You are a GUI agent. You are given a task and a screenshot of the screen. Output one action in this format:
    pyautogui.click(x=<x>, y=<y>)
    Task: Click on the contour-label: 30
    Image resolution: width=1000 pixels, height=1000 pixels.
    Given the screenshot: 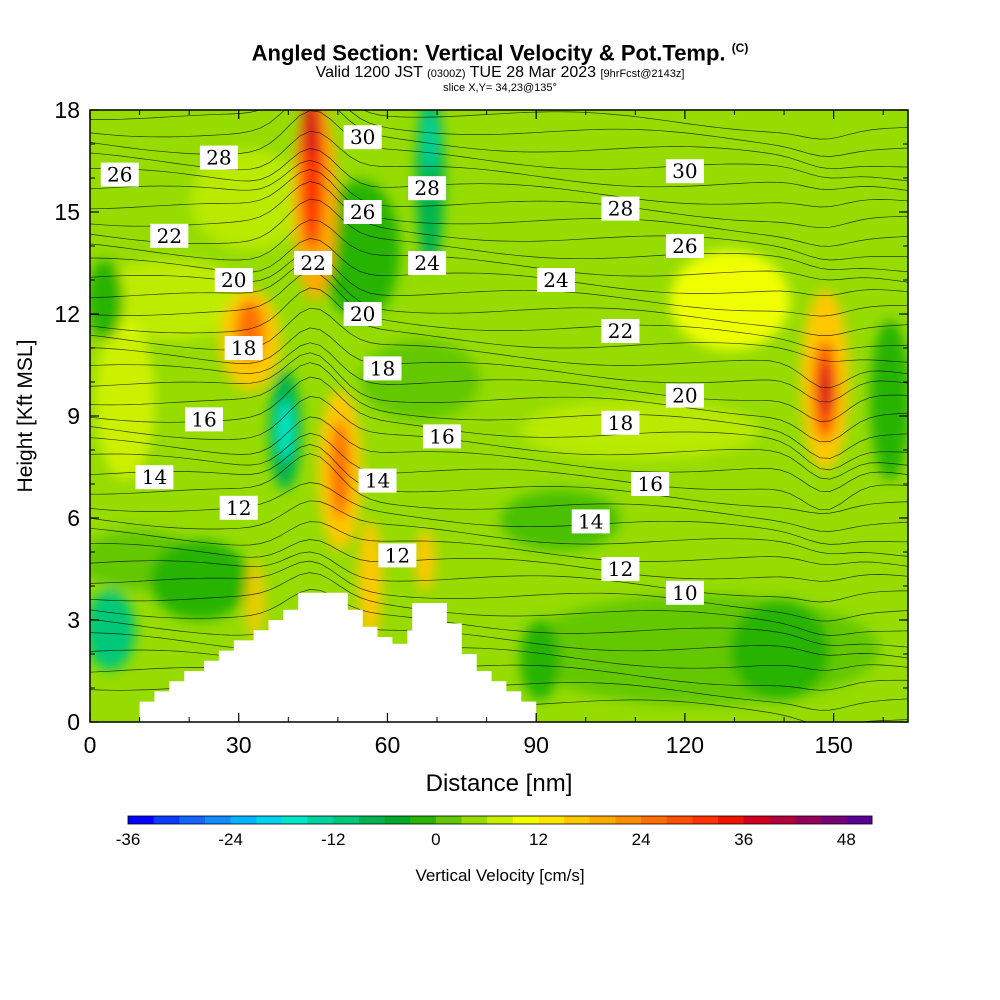 What is the action you would take?
    pyautogui.click(x=362, y=137)
    